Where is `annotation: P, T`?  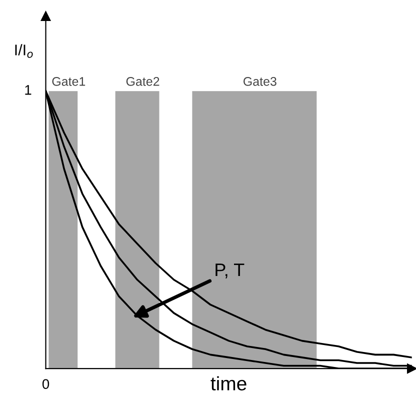 annotation: P, T is located at coordinates (230, 271).